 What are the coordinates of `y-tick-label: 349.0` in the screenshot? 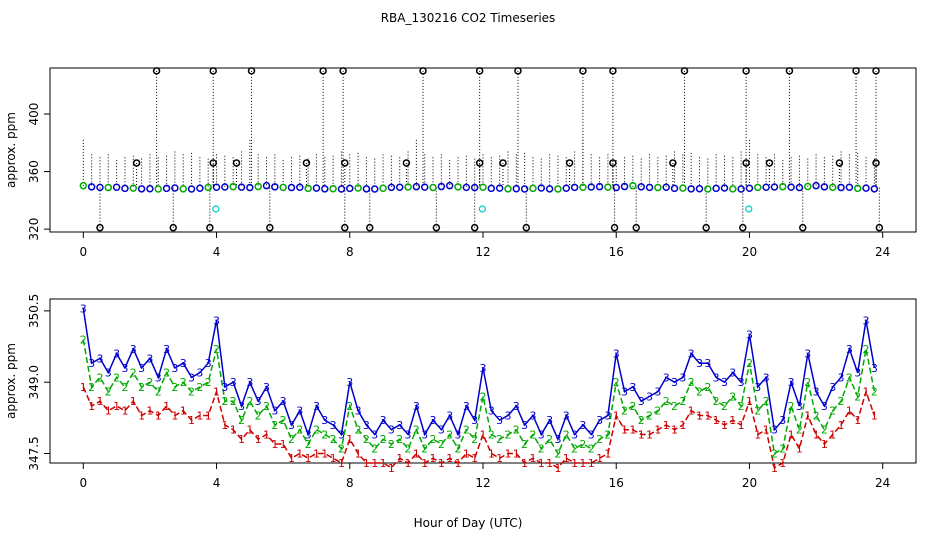 It's located at (34, 382).